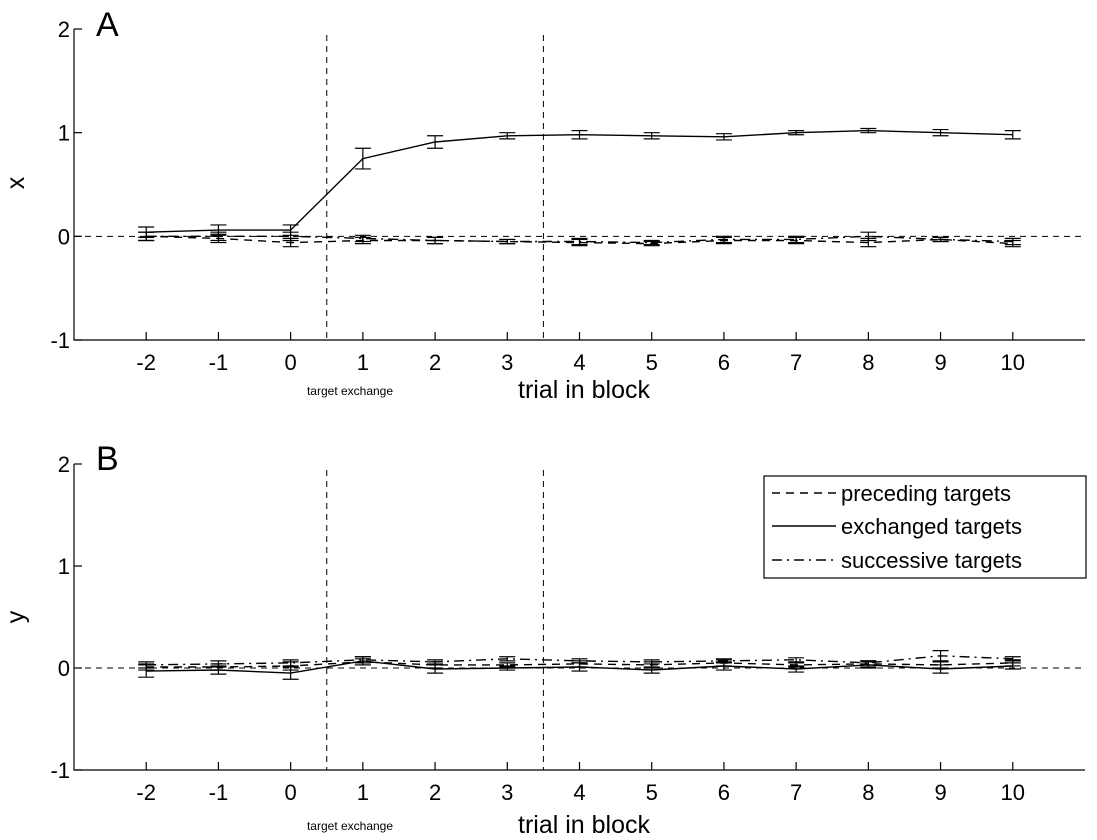 This screenshot has height=840, width=1097. Describe the element at coordinates (652, 792) in the screenshot. I see `panel-b-xtick-label: 5` at that location.